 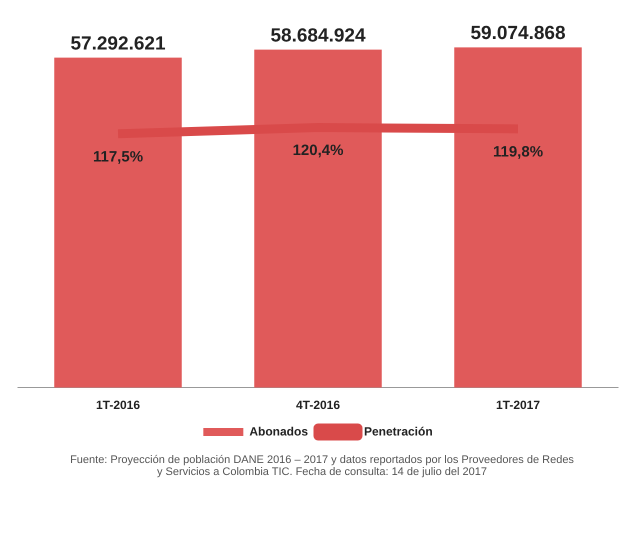 I want to click on x-tick-label: 1T-2017, so click(x=518, y=405).